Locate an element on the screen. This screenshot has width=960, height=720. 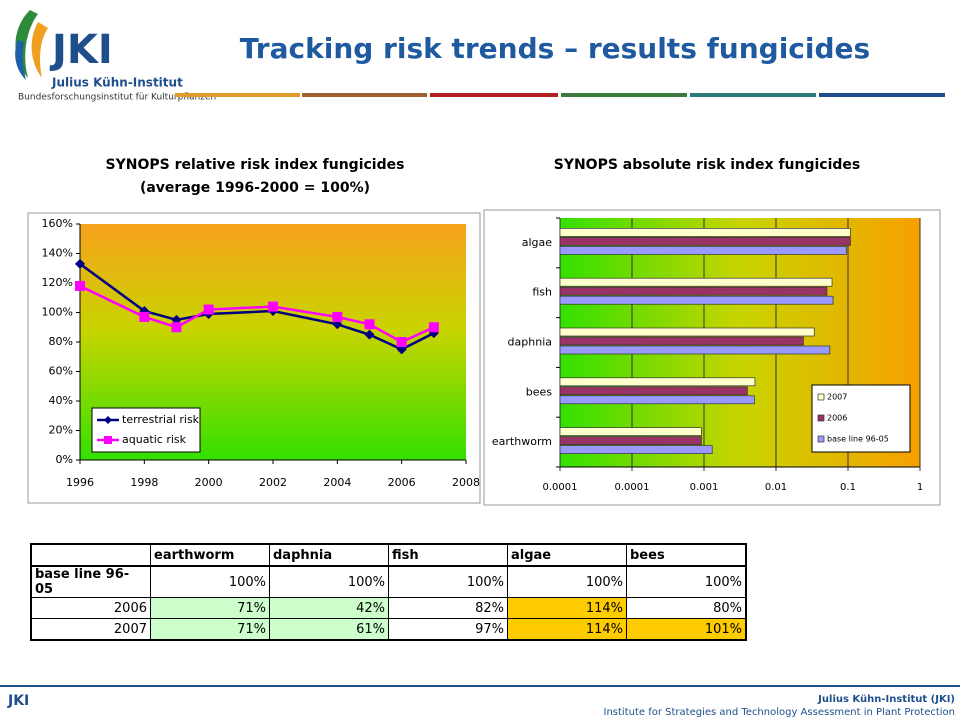
y-tick-label: 120% is located at coordinates (57, 282).